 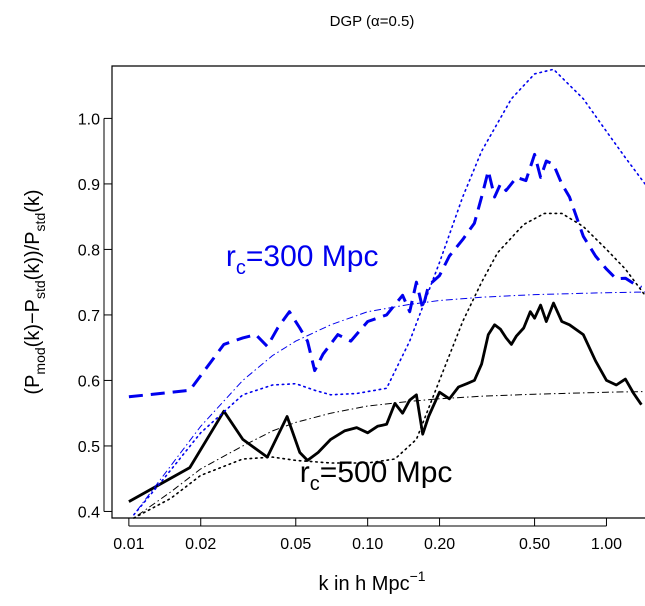 I want to click on x-axis-label-sup: −1, so click(x=418, y=576).